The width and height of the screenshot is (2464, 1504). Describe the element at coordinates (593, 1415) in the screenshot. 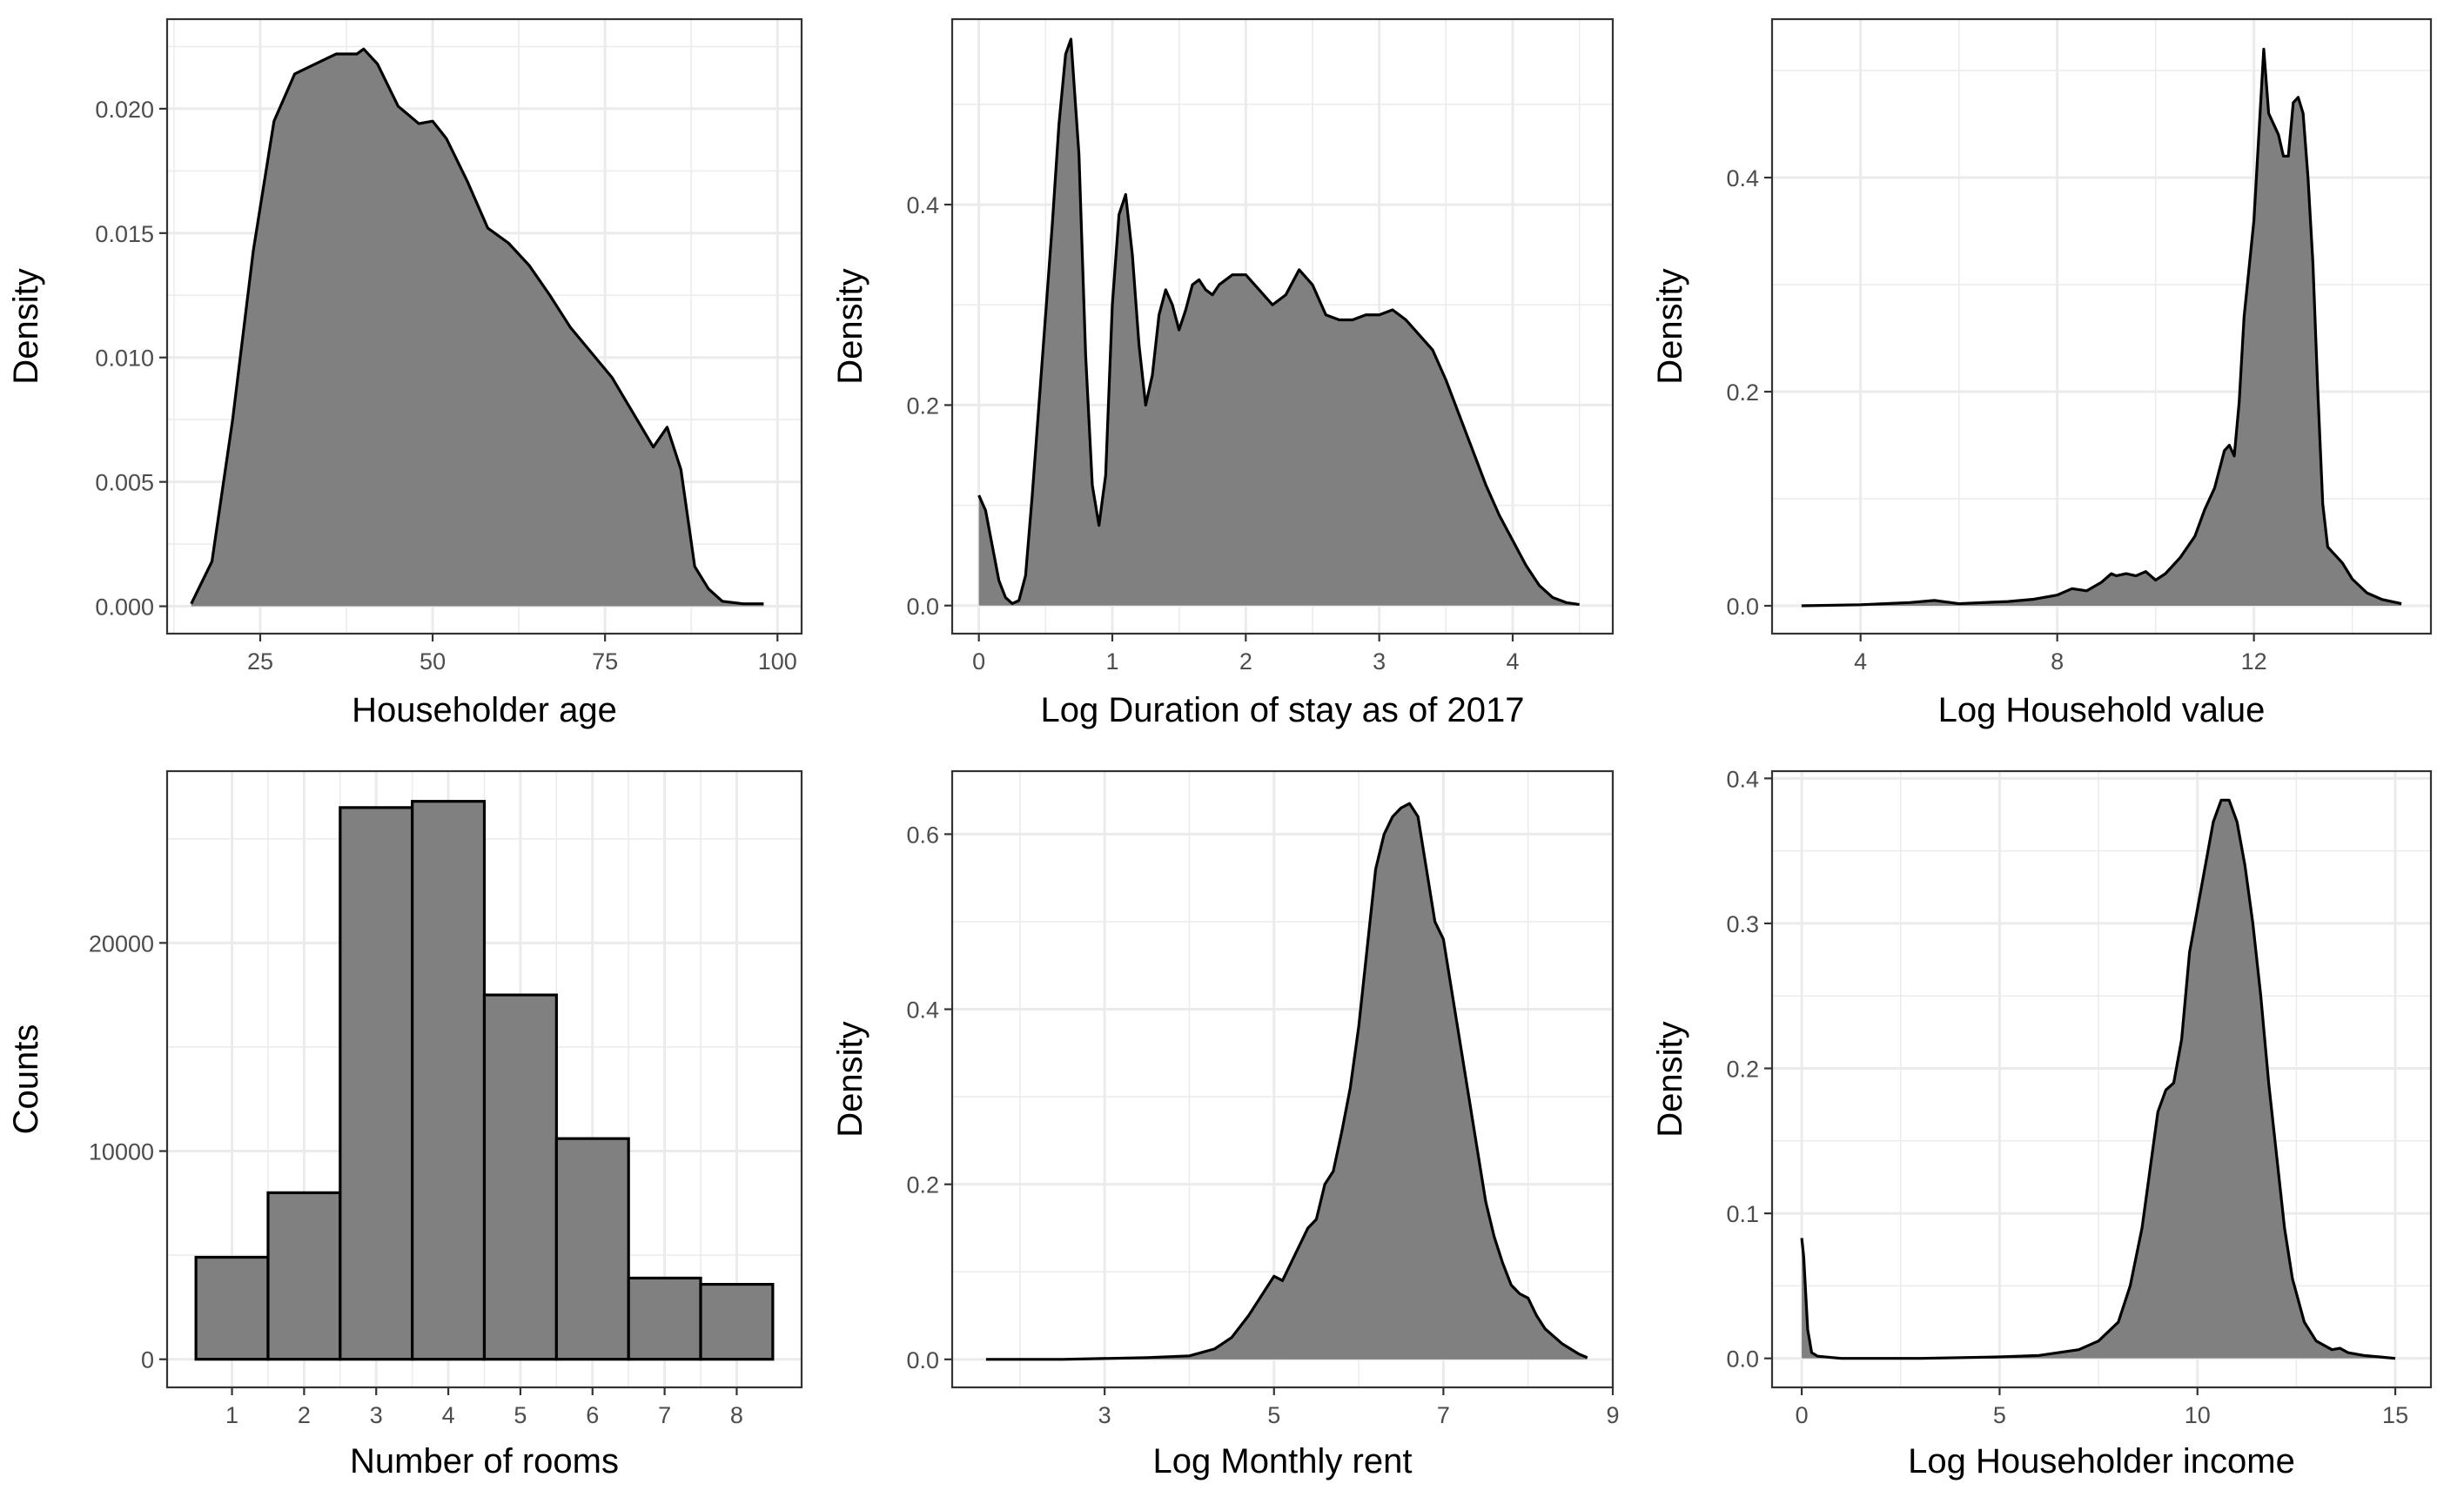

I see `x-tick-label: 6` at that location.